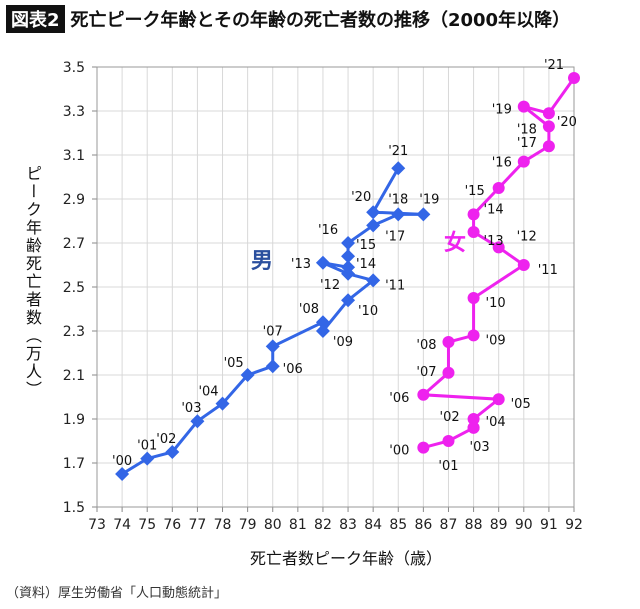 This screenshot has width=640, height=609. I want to click on x-tick-label: 79, so click(248, 525).